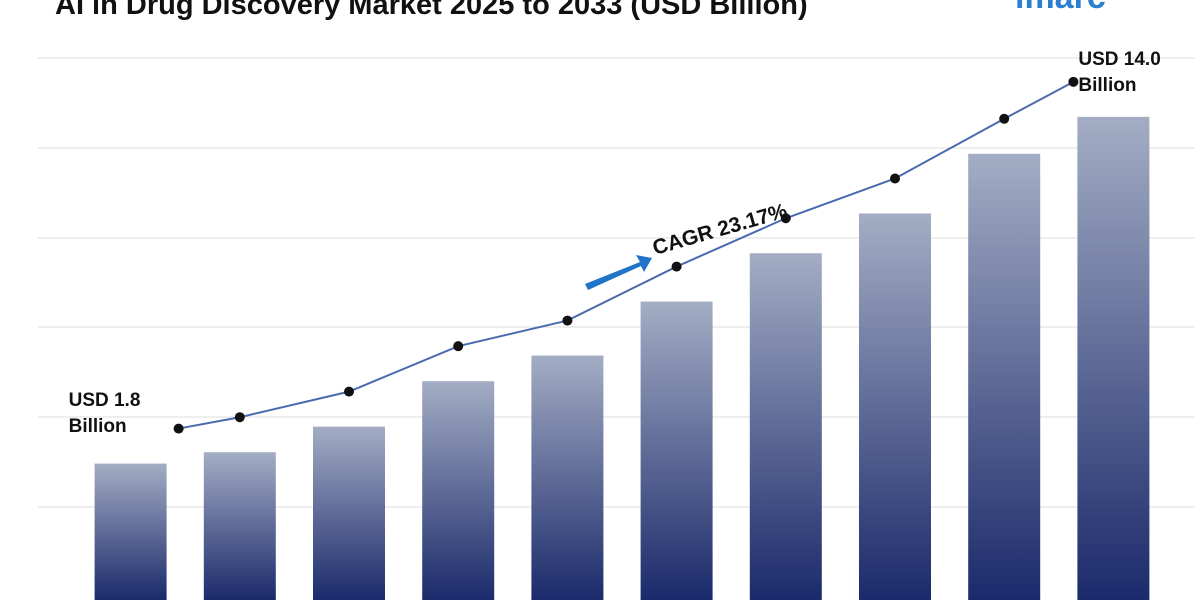 The height and width of the screenshot is (600, 1200). I want to click on logo: imarc, so click(1060, 8).